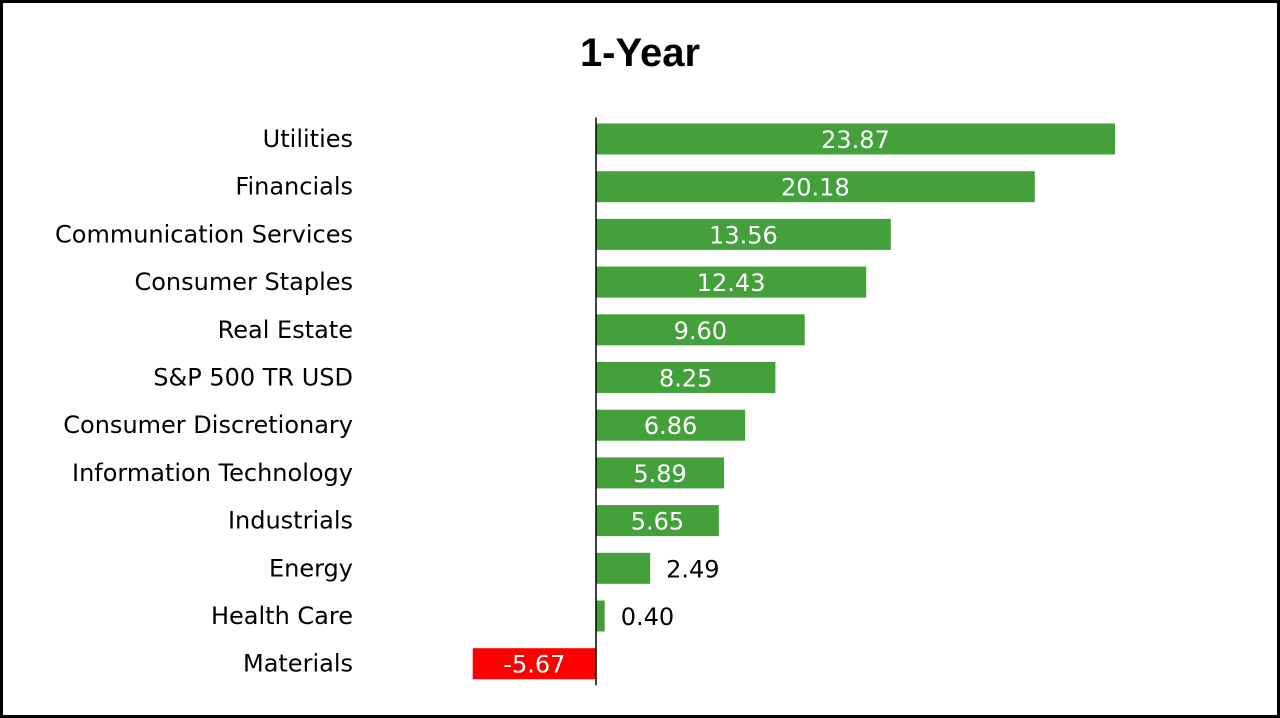 The height and width of the screenshot is (718, 1280). I want to click on category-label: Communication Services, so click(204, 234).